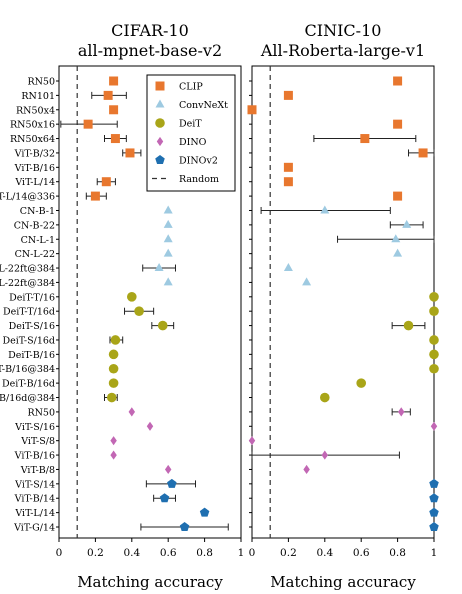  I want to click on y-tick-label: CN-B-1, so click(37, 211).